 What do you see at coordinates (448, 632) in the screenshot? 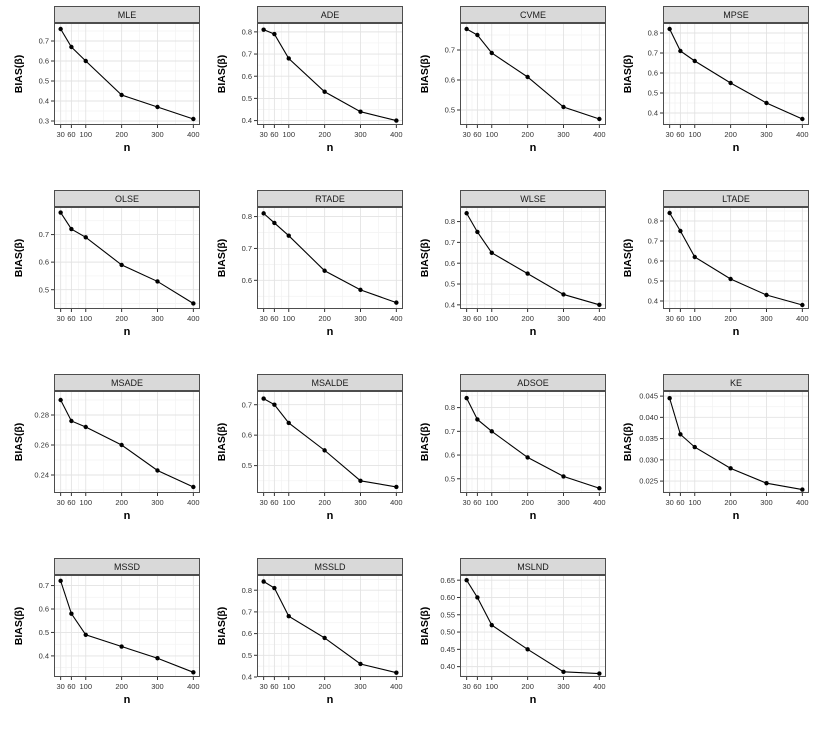
I see `y-tick-label: 0.50` at bounding box center [448, 632].